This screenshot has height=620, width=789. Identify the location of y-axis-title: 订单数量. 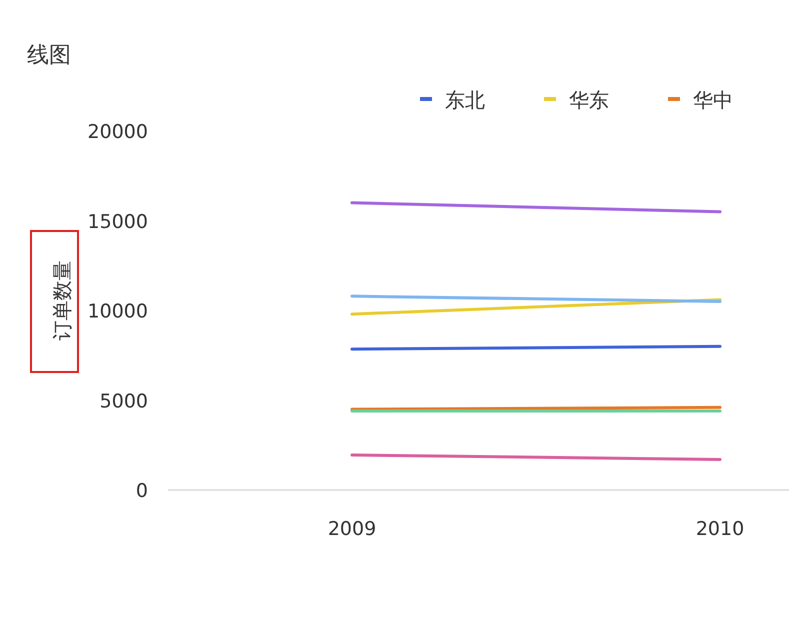
(62, 300).